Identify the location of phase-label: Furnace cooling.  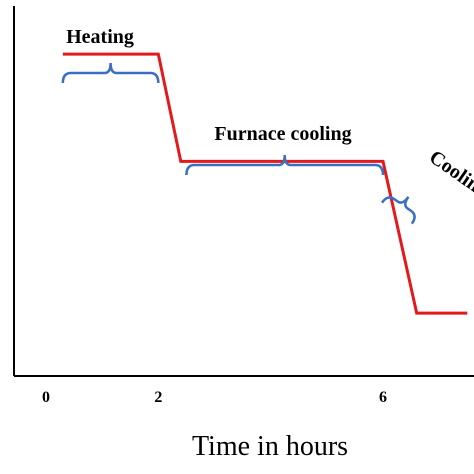
(282, 134).